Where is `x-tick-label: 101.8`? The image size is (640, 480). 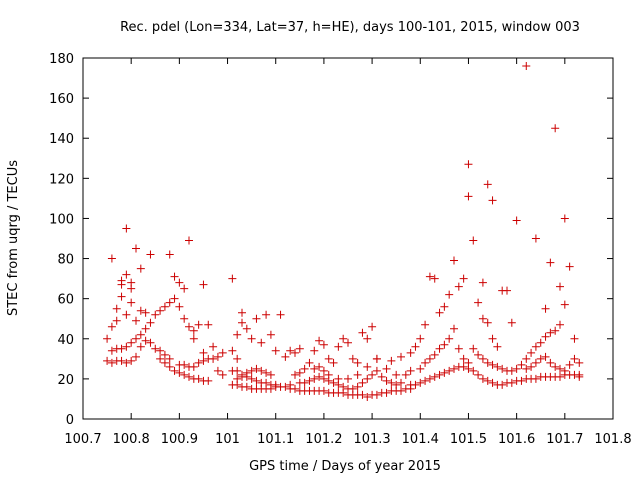 x-tick-label: 101.8 is located at coordinates (612, 439).